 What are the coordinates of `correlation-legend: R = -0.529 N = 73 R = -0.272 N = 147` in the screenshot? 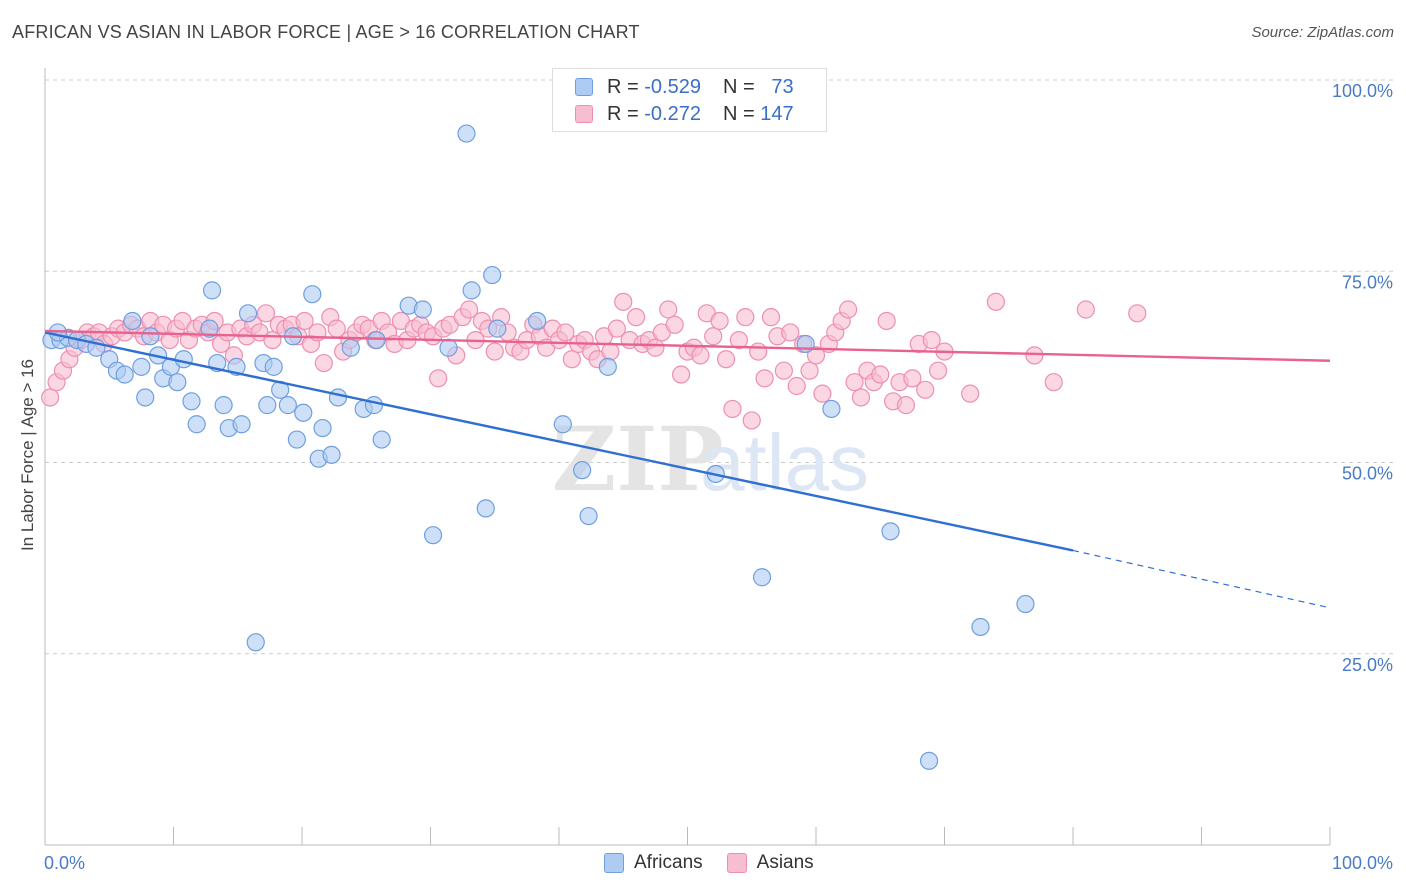 It's located at (689, 100).